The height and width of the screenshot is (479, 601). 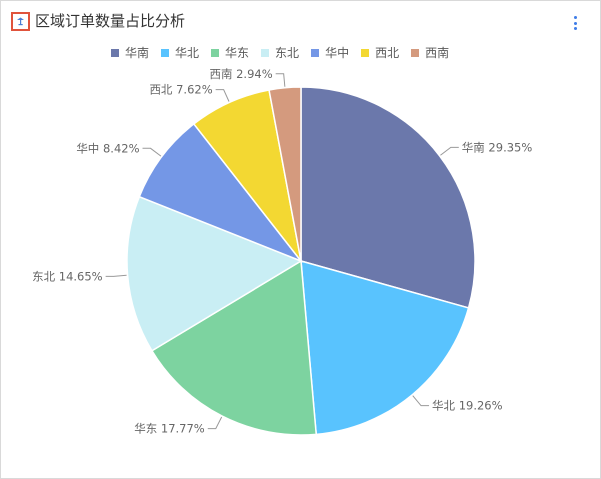 I want to click on pin-icon, so click(x=20, y=21).